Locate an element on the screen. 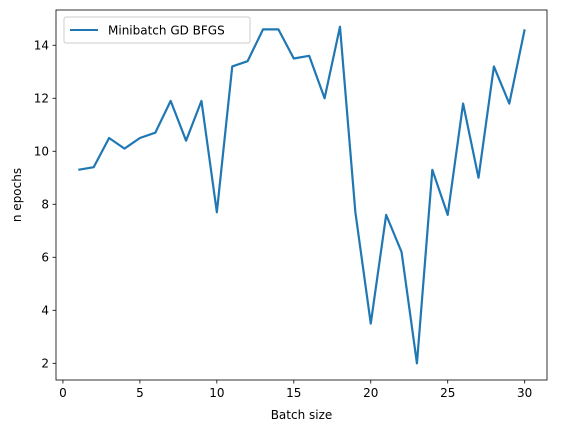  x-axis-label: Batch size is located at coordinates (302, 415).